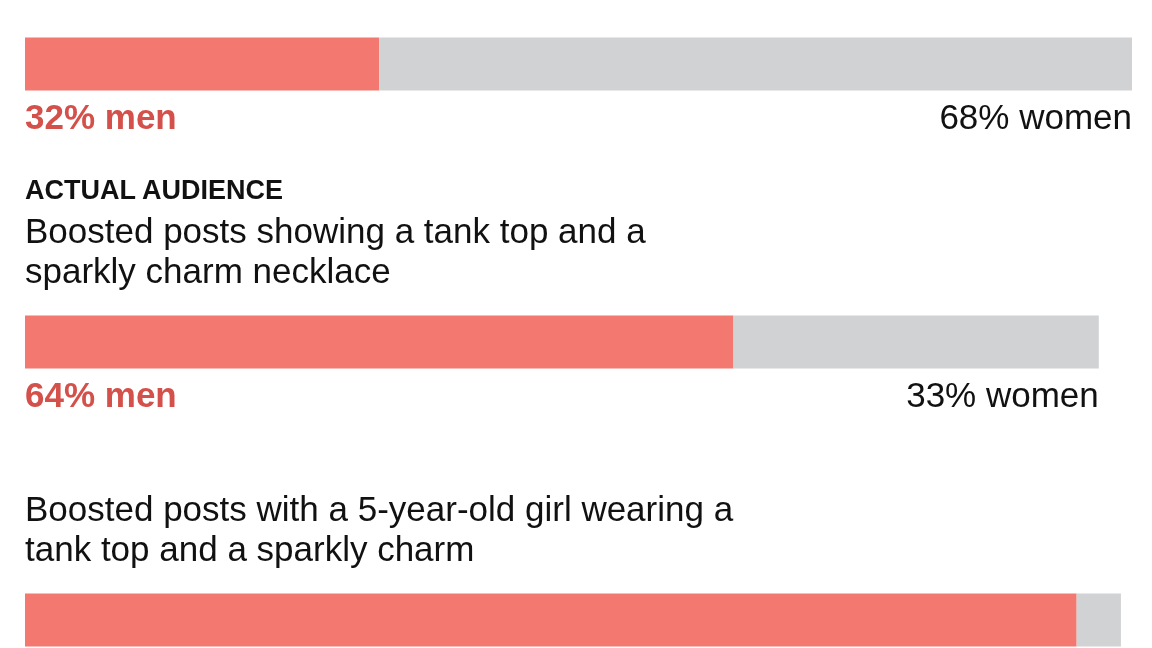 Image resolution: width=1152 pixels, height=648 pixels. I want to click on annotation: ACTUAL AUDIENCE, so click(154, 189).